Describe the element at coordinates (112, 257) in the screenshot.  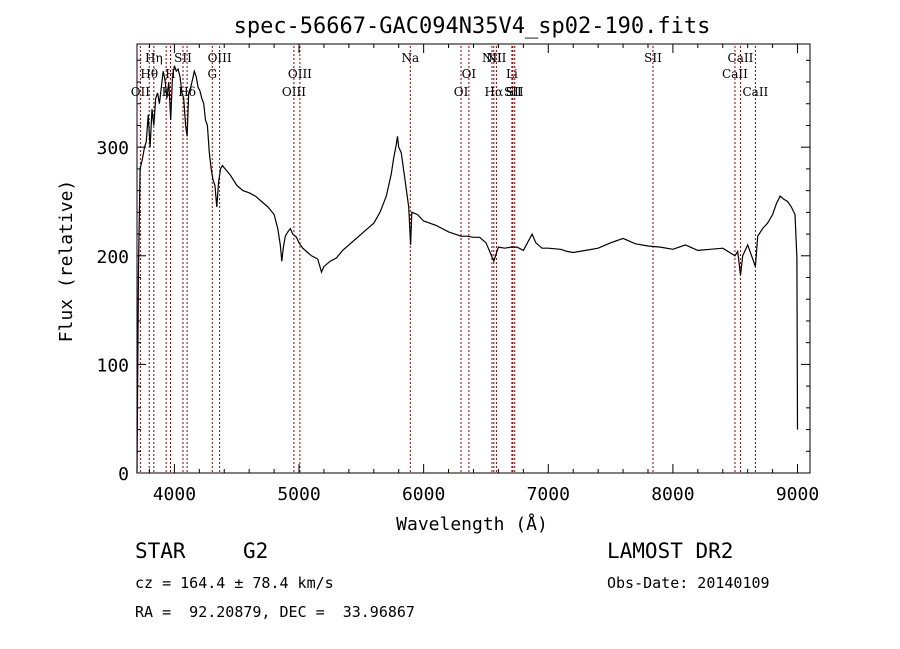
I see `y-tick-label: 200` at that location.